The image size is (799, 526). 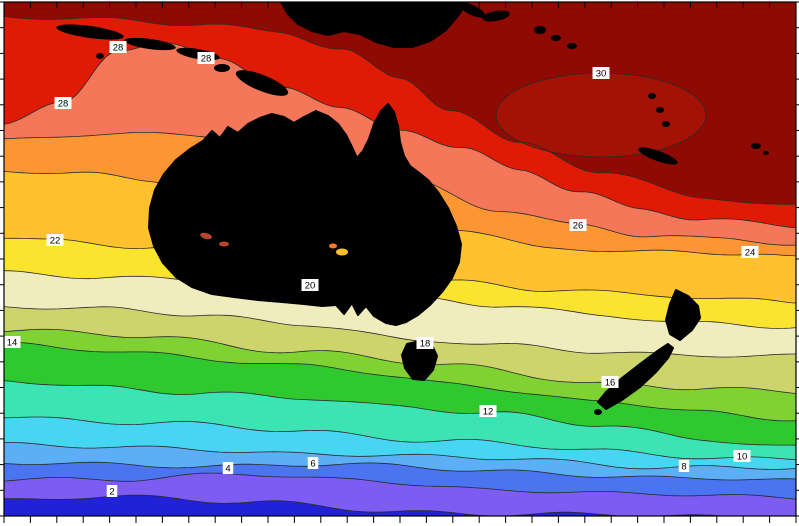 I want to click on contour-label-text: 20, so click(x=310, y=285).